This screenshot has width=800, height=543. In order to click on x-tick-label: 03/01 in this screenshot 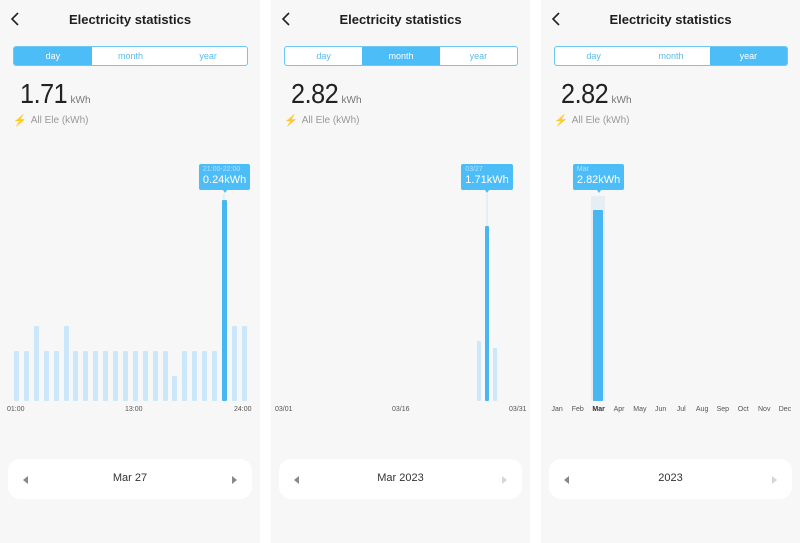, I will do `click(284, 409)`.